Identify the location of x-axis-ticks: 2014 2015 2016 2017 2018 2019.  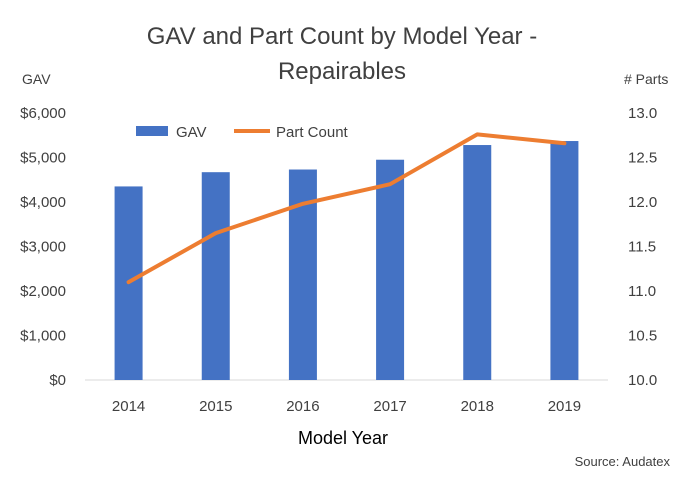
(346, 406).